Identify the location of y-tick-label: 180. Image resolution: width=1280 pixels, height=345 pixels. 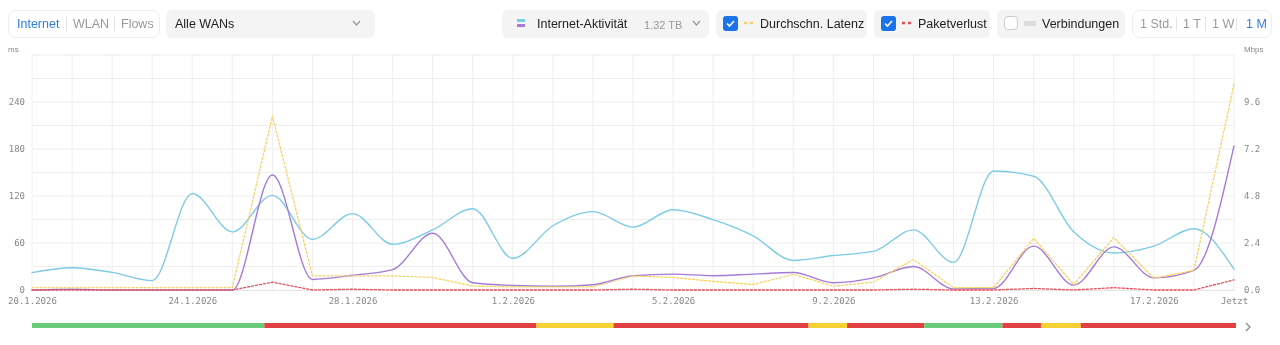
(16, 149).